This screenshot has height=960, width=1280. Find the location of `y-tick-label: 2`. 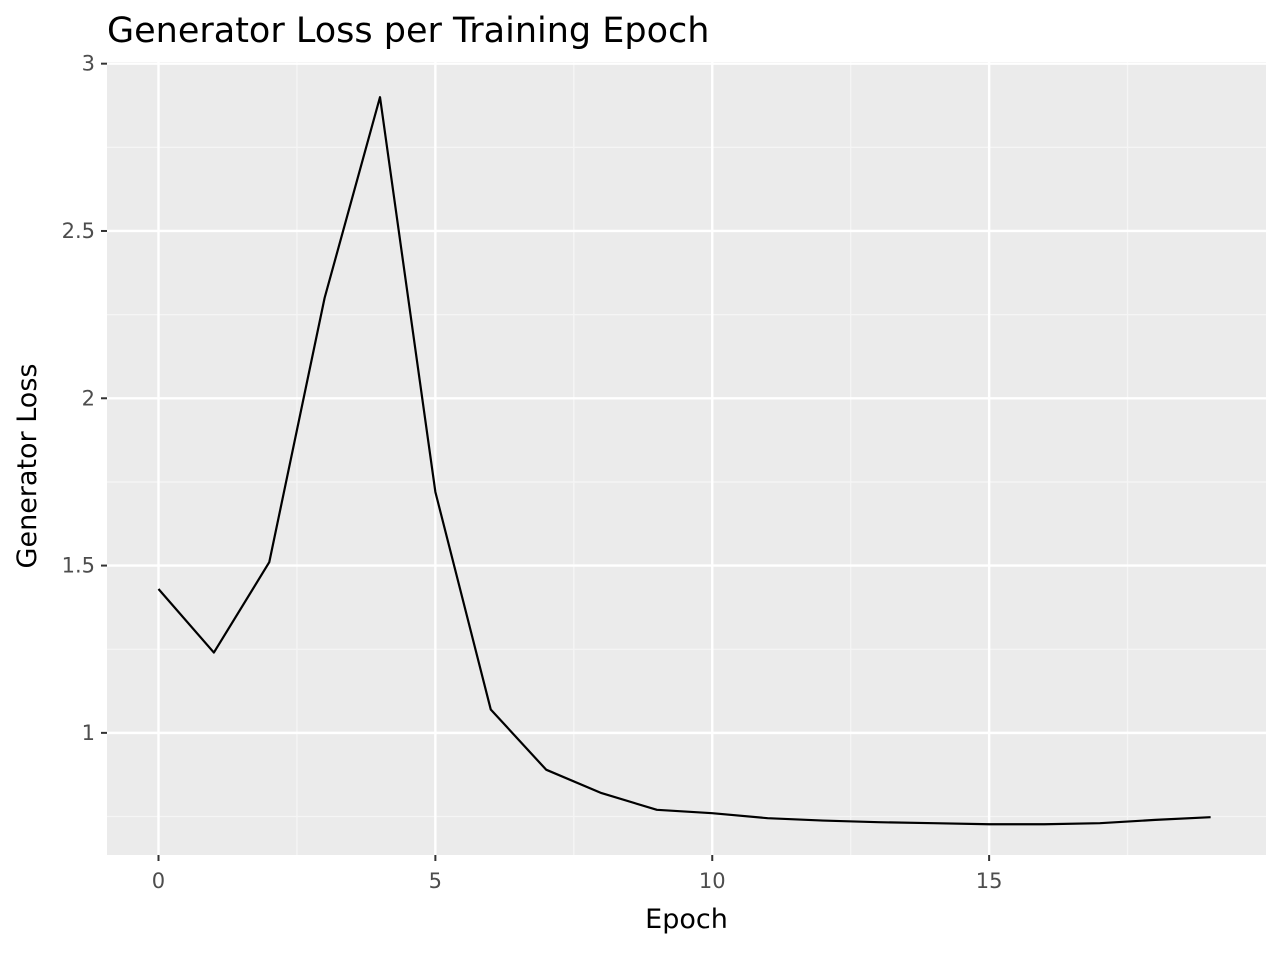

y-tick-label: 2 is located at coordinates (88, 398).